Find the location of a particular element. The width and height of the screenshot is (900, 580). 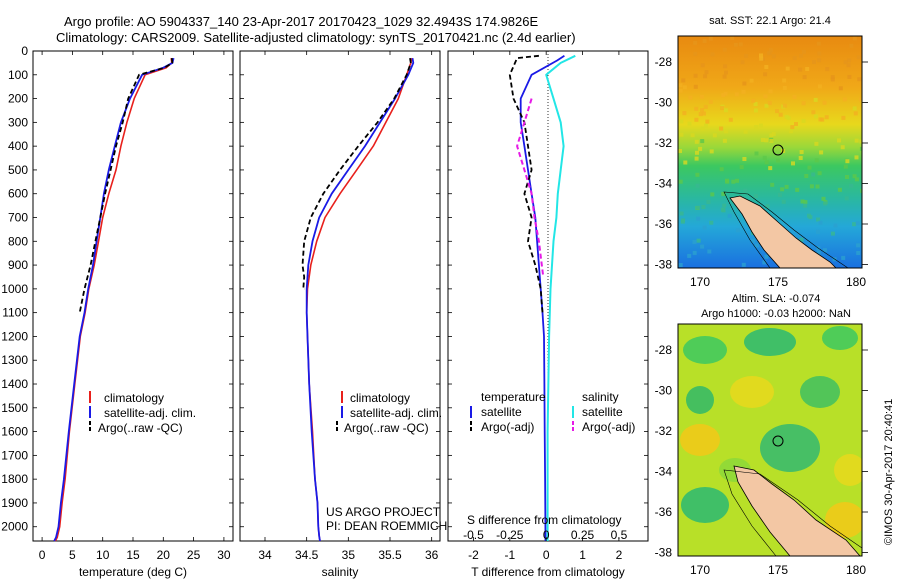

legend-heading-salinity: salinity is located at coordinates (600, 397).